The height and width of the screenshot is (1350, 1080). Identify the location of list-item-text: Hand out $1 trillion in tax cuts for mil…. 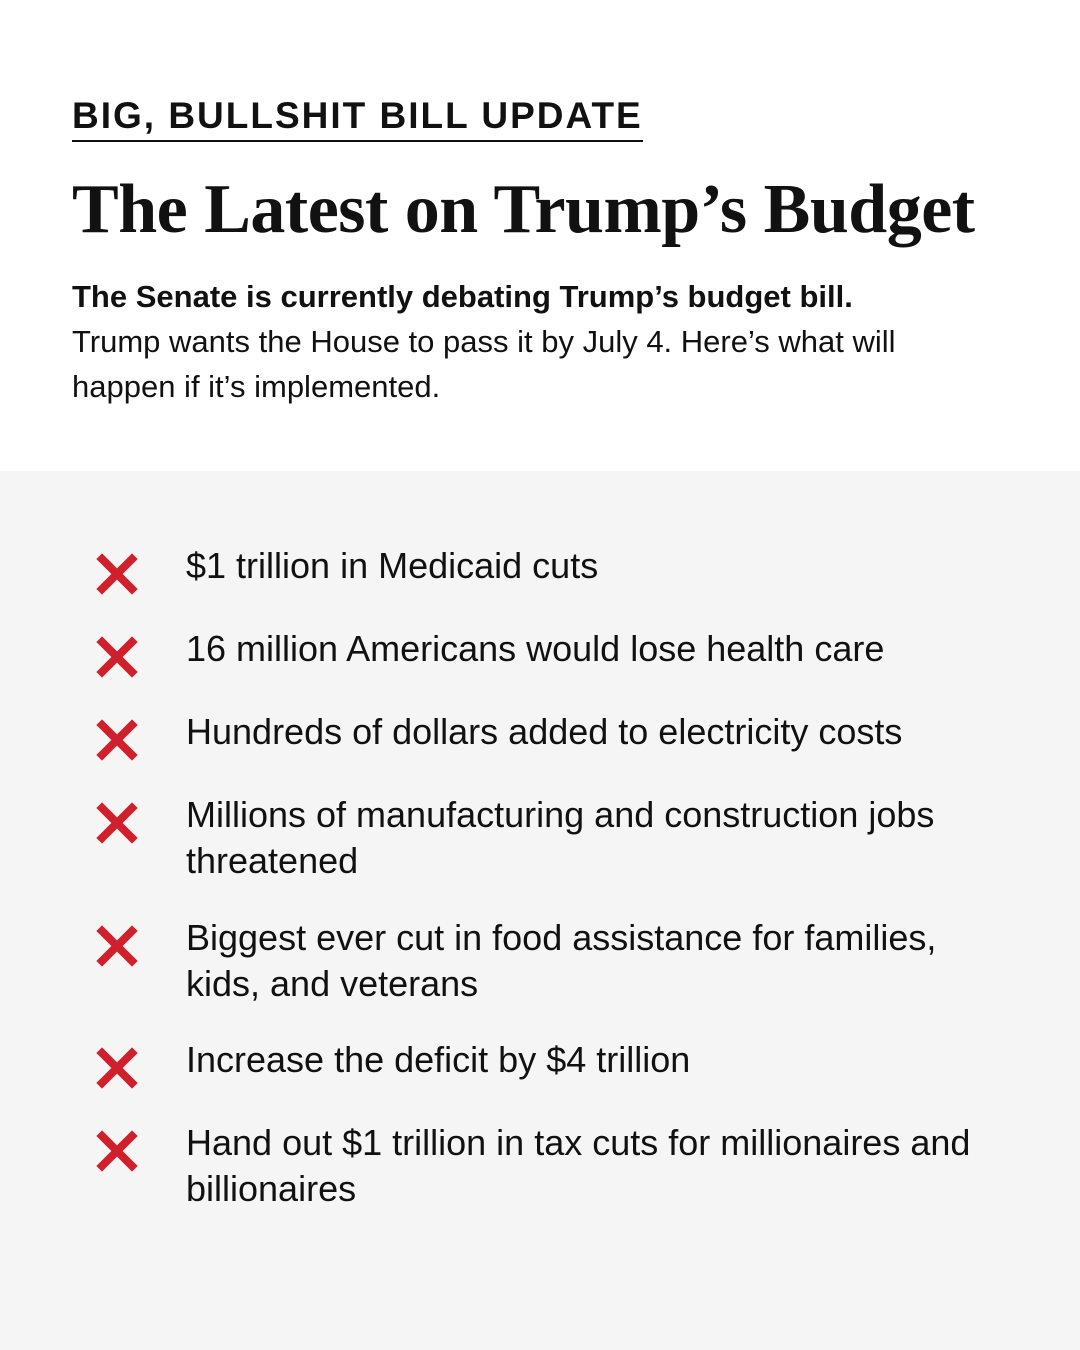
(578, 1165).